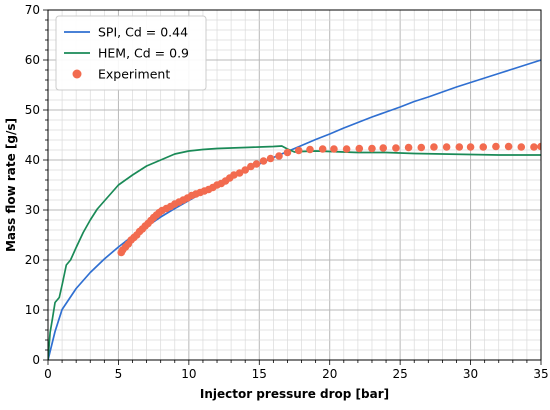 This screenshot has width=550, height=410. I want to click on x-tick-label: 20, so click(329, 374).